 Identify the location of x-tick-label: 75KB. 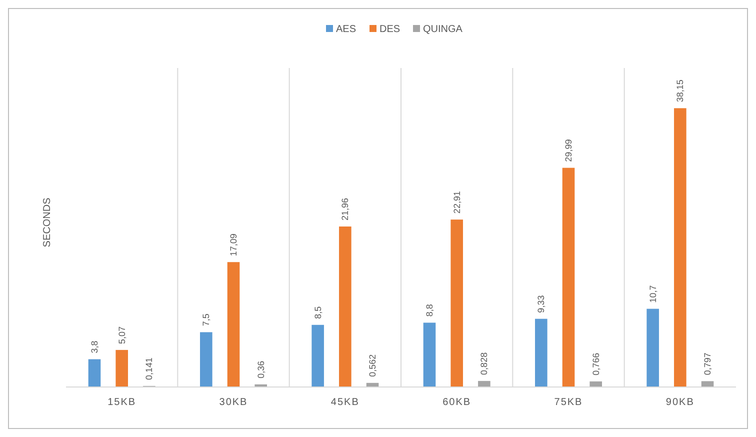
(568, 402).